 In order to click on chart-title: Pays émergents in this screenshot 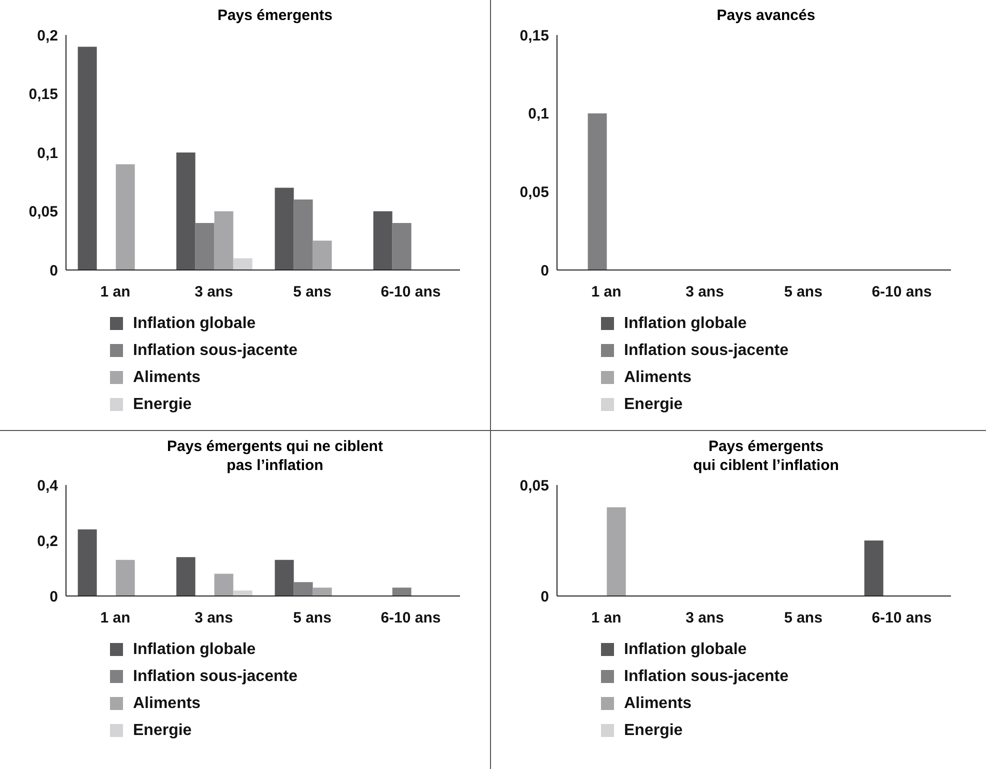, I will do `click(275, 15)`.